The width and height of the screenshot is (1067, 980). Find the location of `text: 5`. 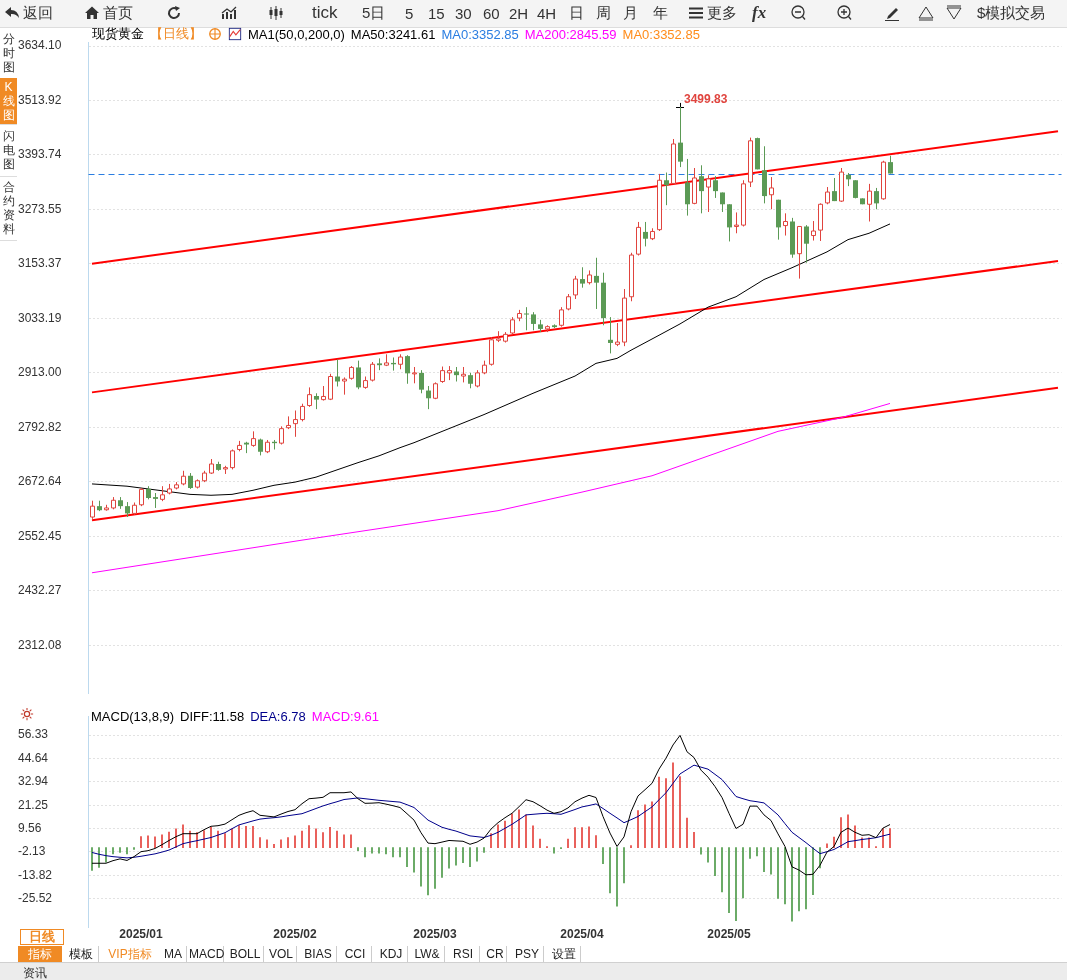

text: 5 is located at coordinates (409, 13).